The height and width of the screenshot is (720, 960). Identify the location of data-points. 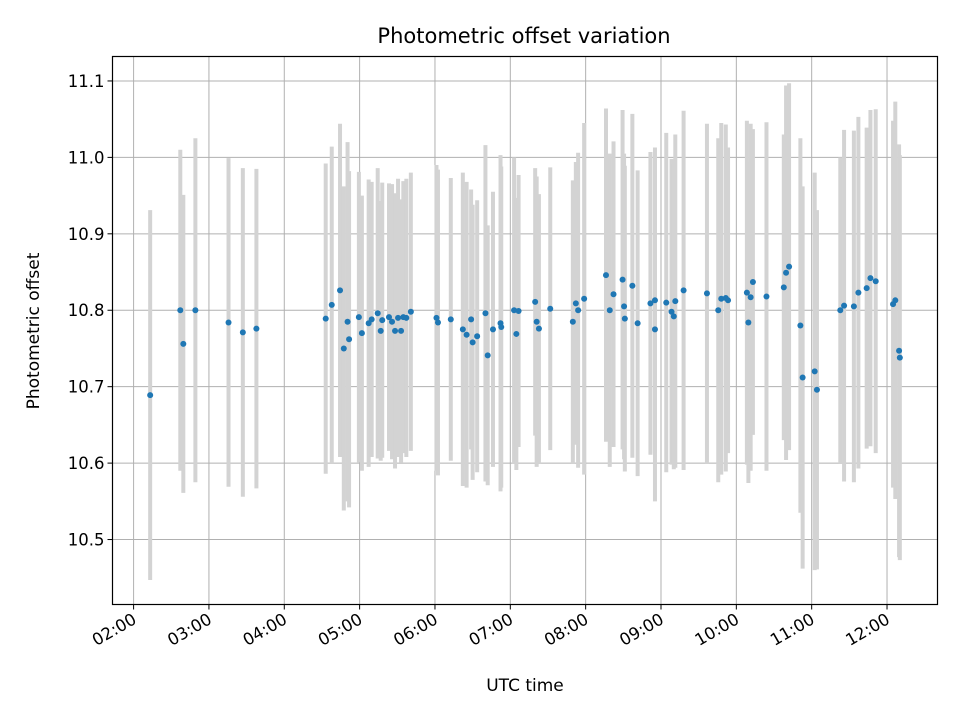
(525, 331).